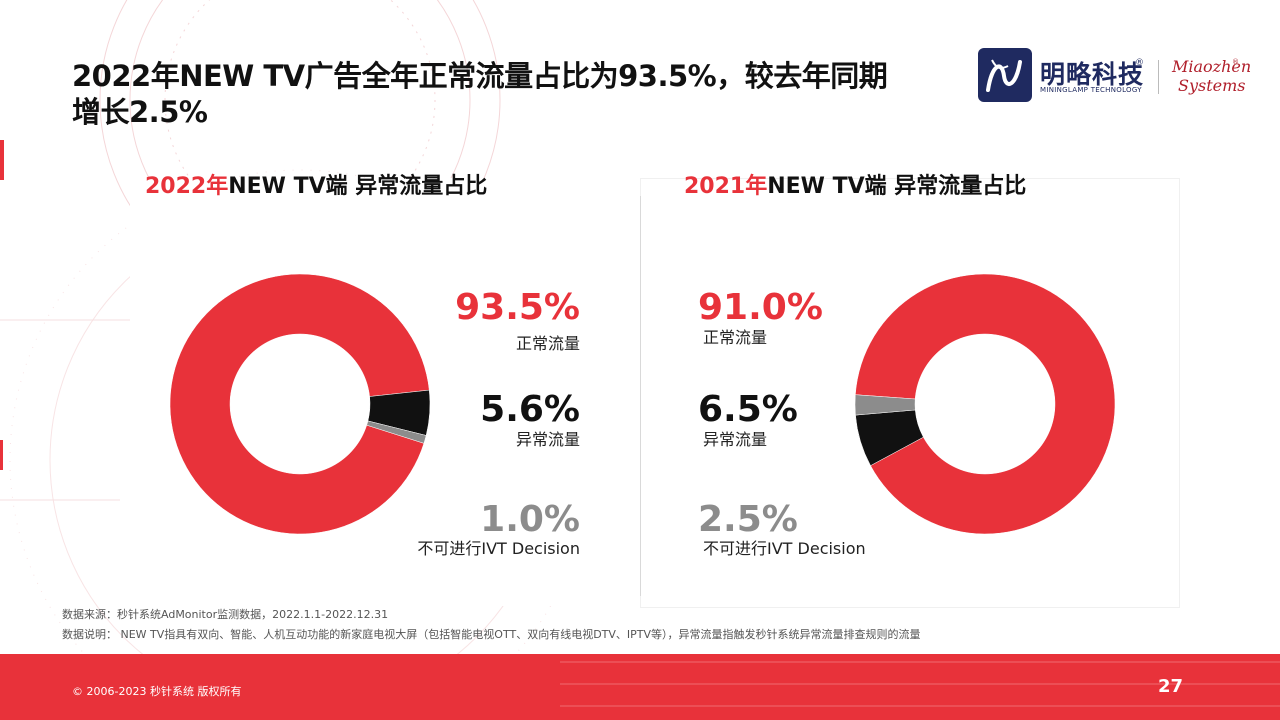  Describe the element at coordinates (530, 409) in the screenshot. I see `value-abnormal-2022: 5.6%` at that location.